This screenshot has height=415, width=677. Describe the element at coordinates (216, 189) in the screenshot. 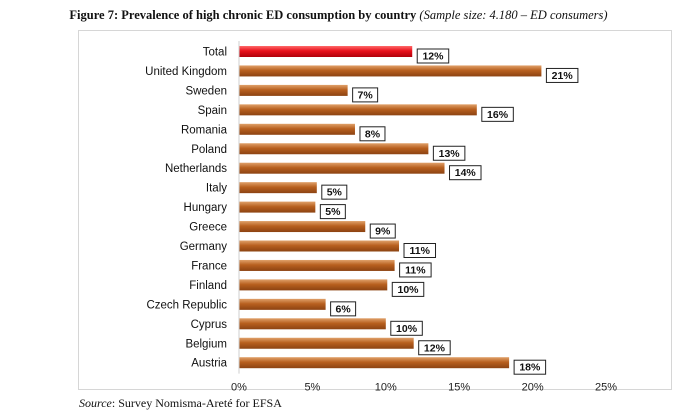

I see `category-label: Italy` at that location.